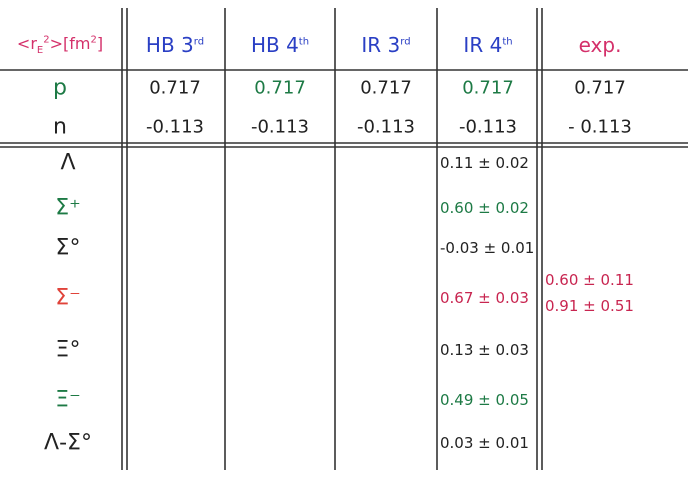 This screenshot has height=500, width=688. What do you see at coordinates (68, 298) in the screenshot?
I see `row-label: Σ⁻` at bounding box center [68, 298].